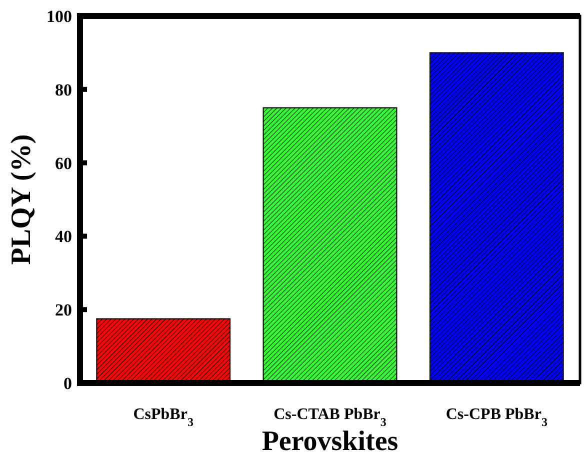 This screenshot has width=586, height=458. Describe the element at coordinates (68, 383) in the screenshot. I see `y-tick-label: 0` at that location.